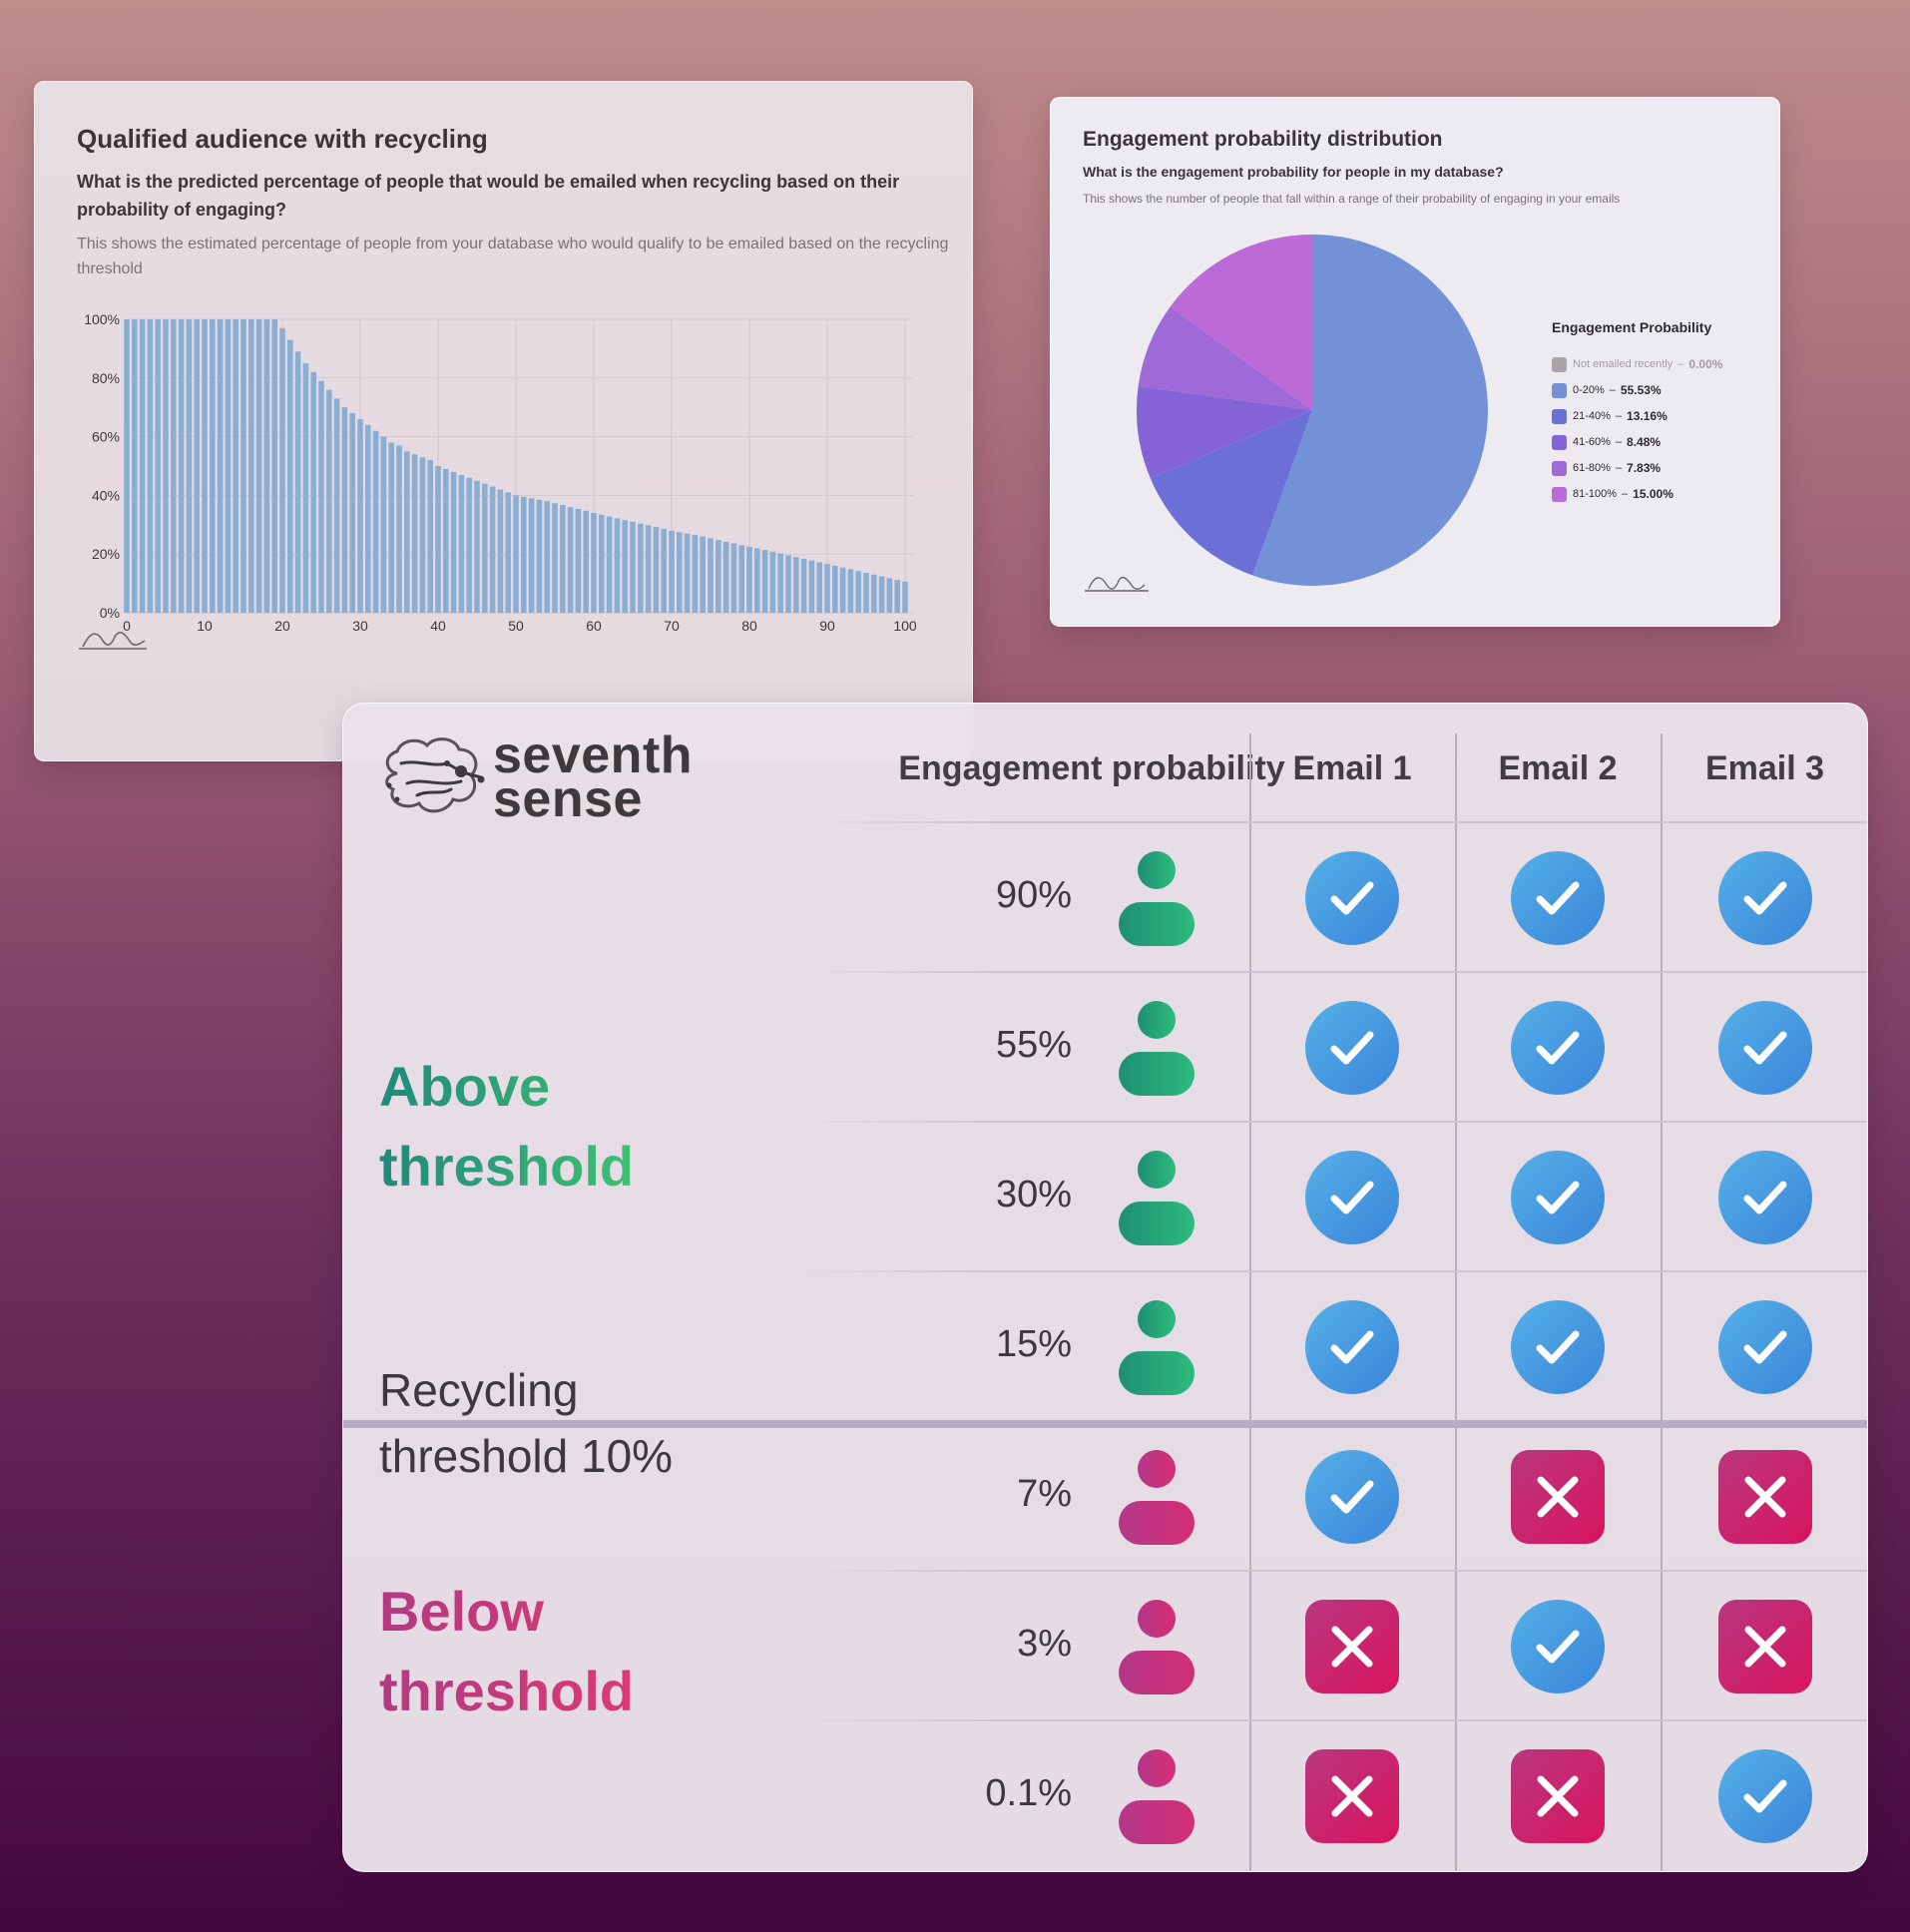 The height and width of the screenshot is (1932, 1910). What do you see at coordinates (1589, 390) in the screenshot?
I see `legend-label: 0-20%` at bounding box center [1589, 390].